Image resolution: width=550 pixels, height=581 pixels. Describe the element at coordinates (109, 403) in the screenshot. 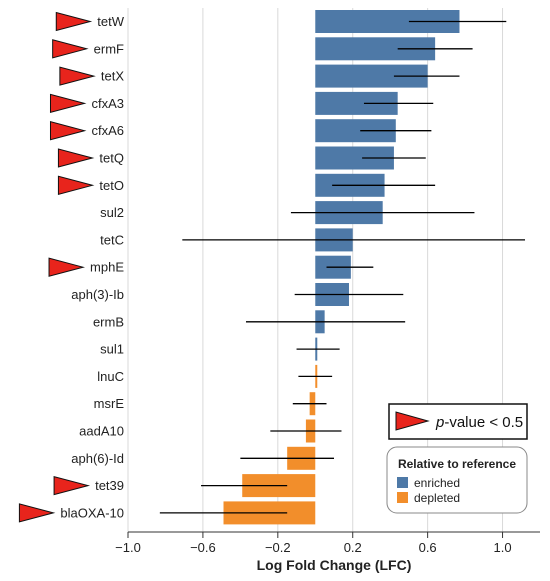

I see `category-label-msrE: msrE` at that location.